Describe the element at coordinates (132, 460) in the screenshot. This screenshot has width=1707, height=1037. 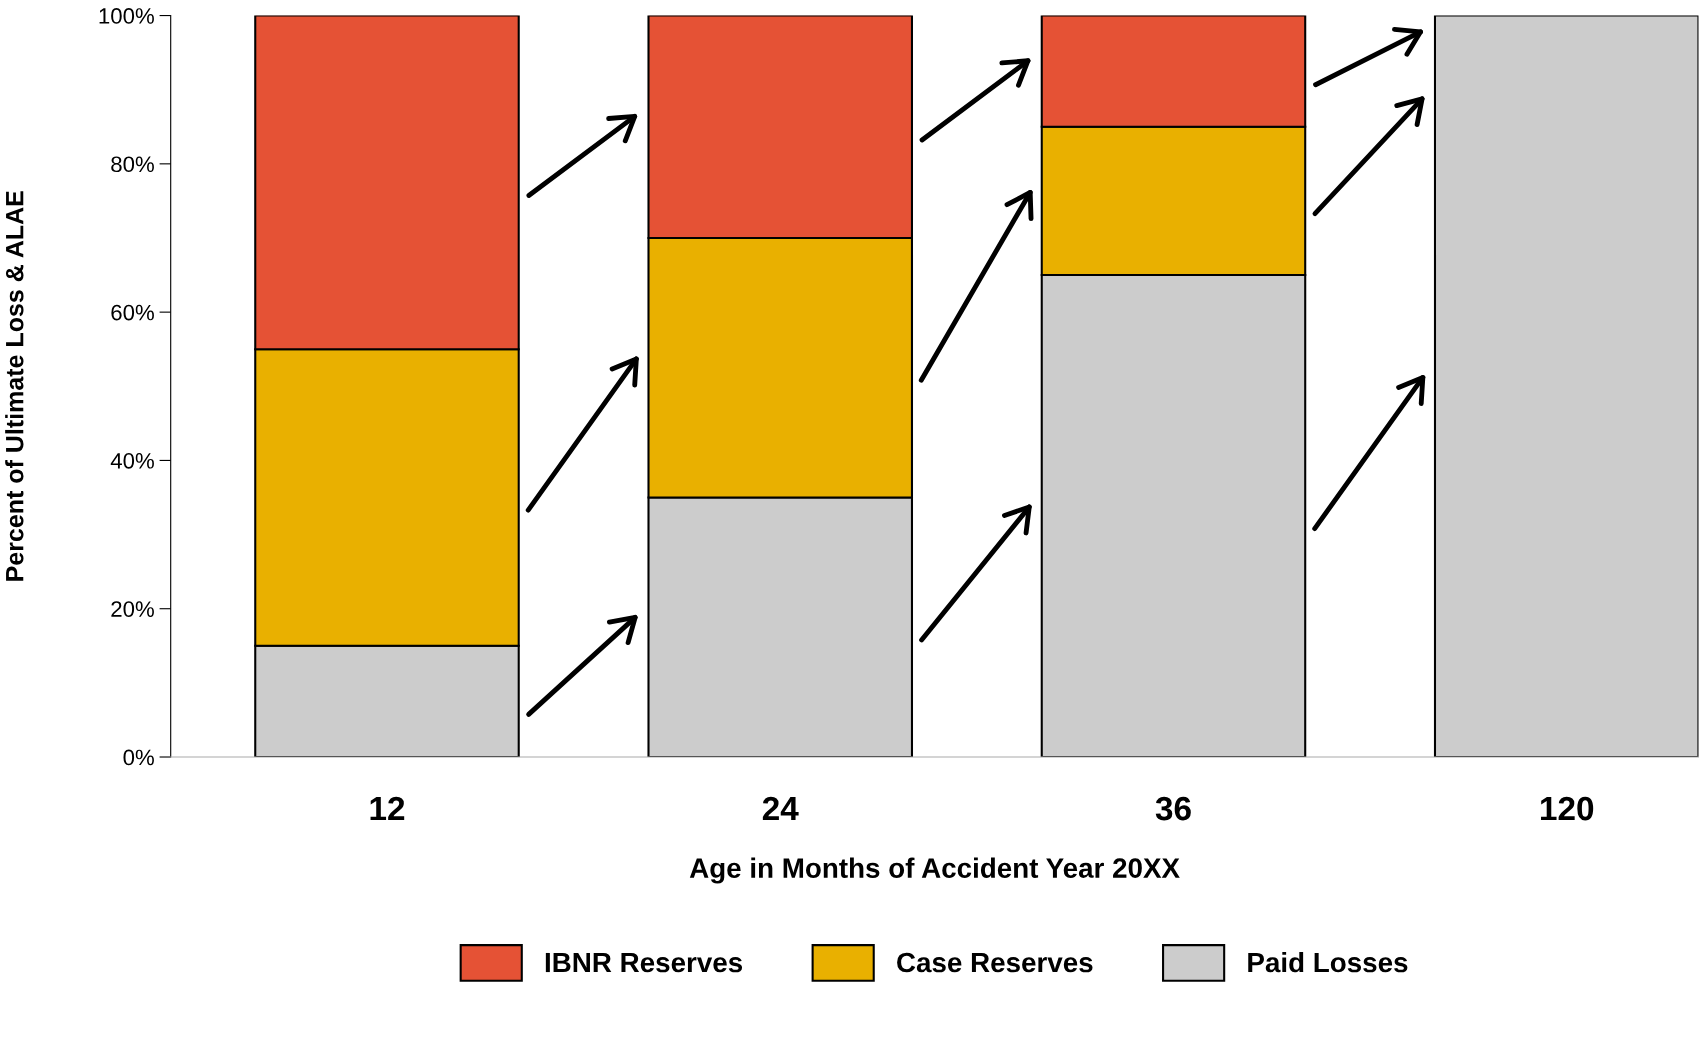
I see `y-tick-label: 40%` at that location.